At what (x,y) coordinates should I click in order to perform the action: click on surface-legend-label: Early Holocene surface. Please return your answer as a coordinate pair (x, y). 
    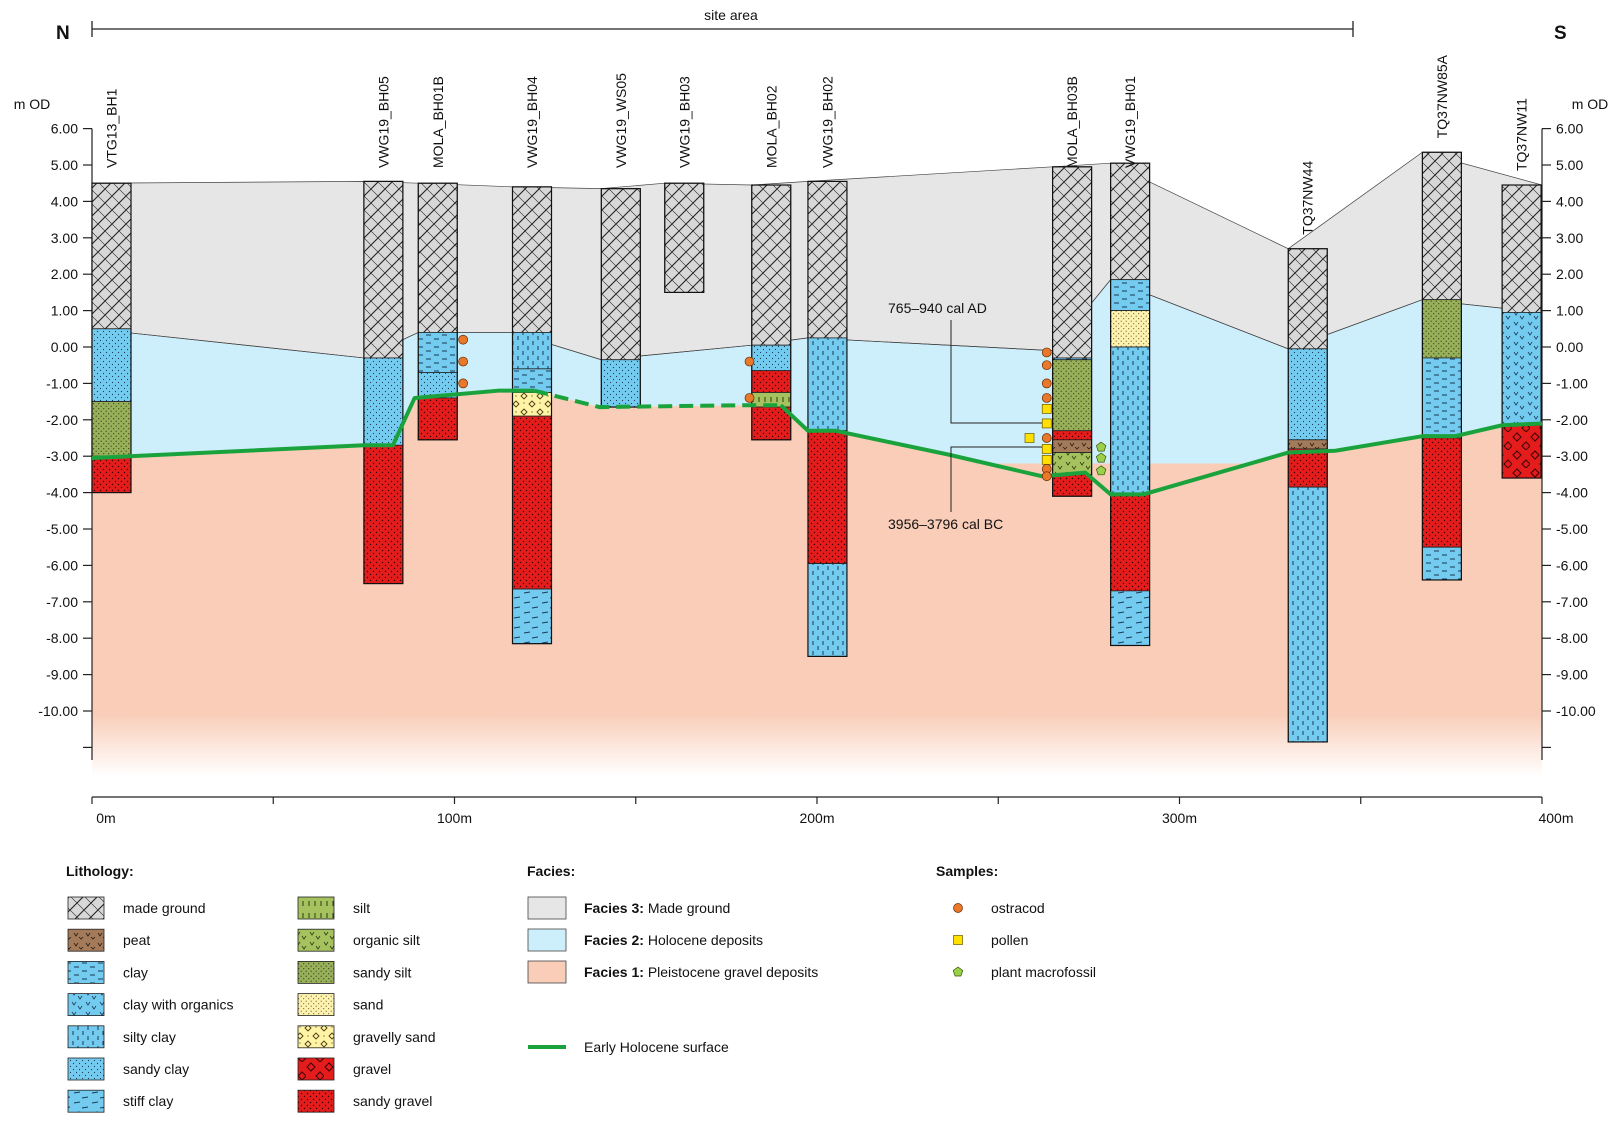
    Looking at the image, I should click on (656, 1047).